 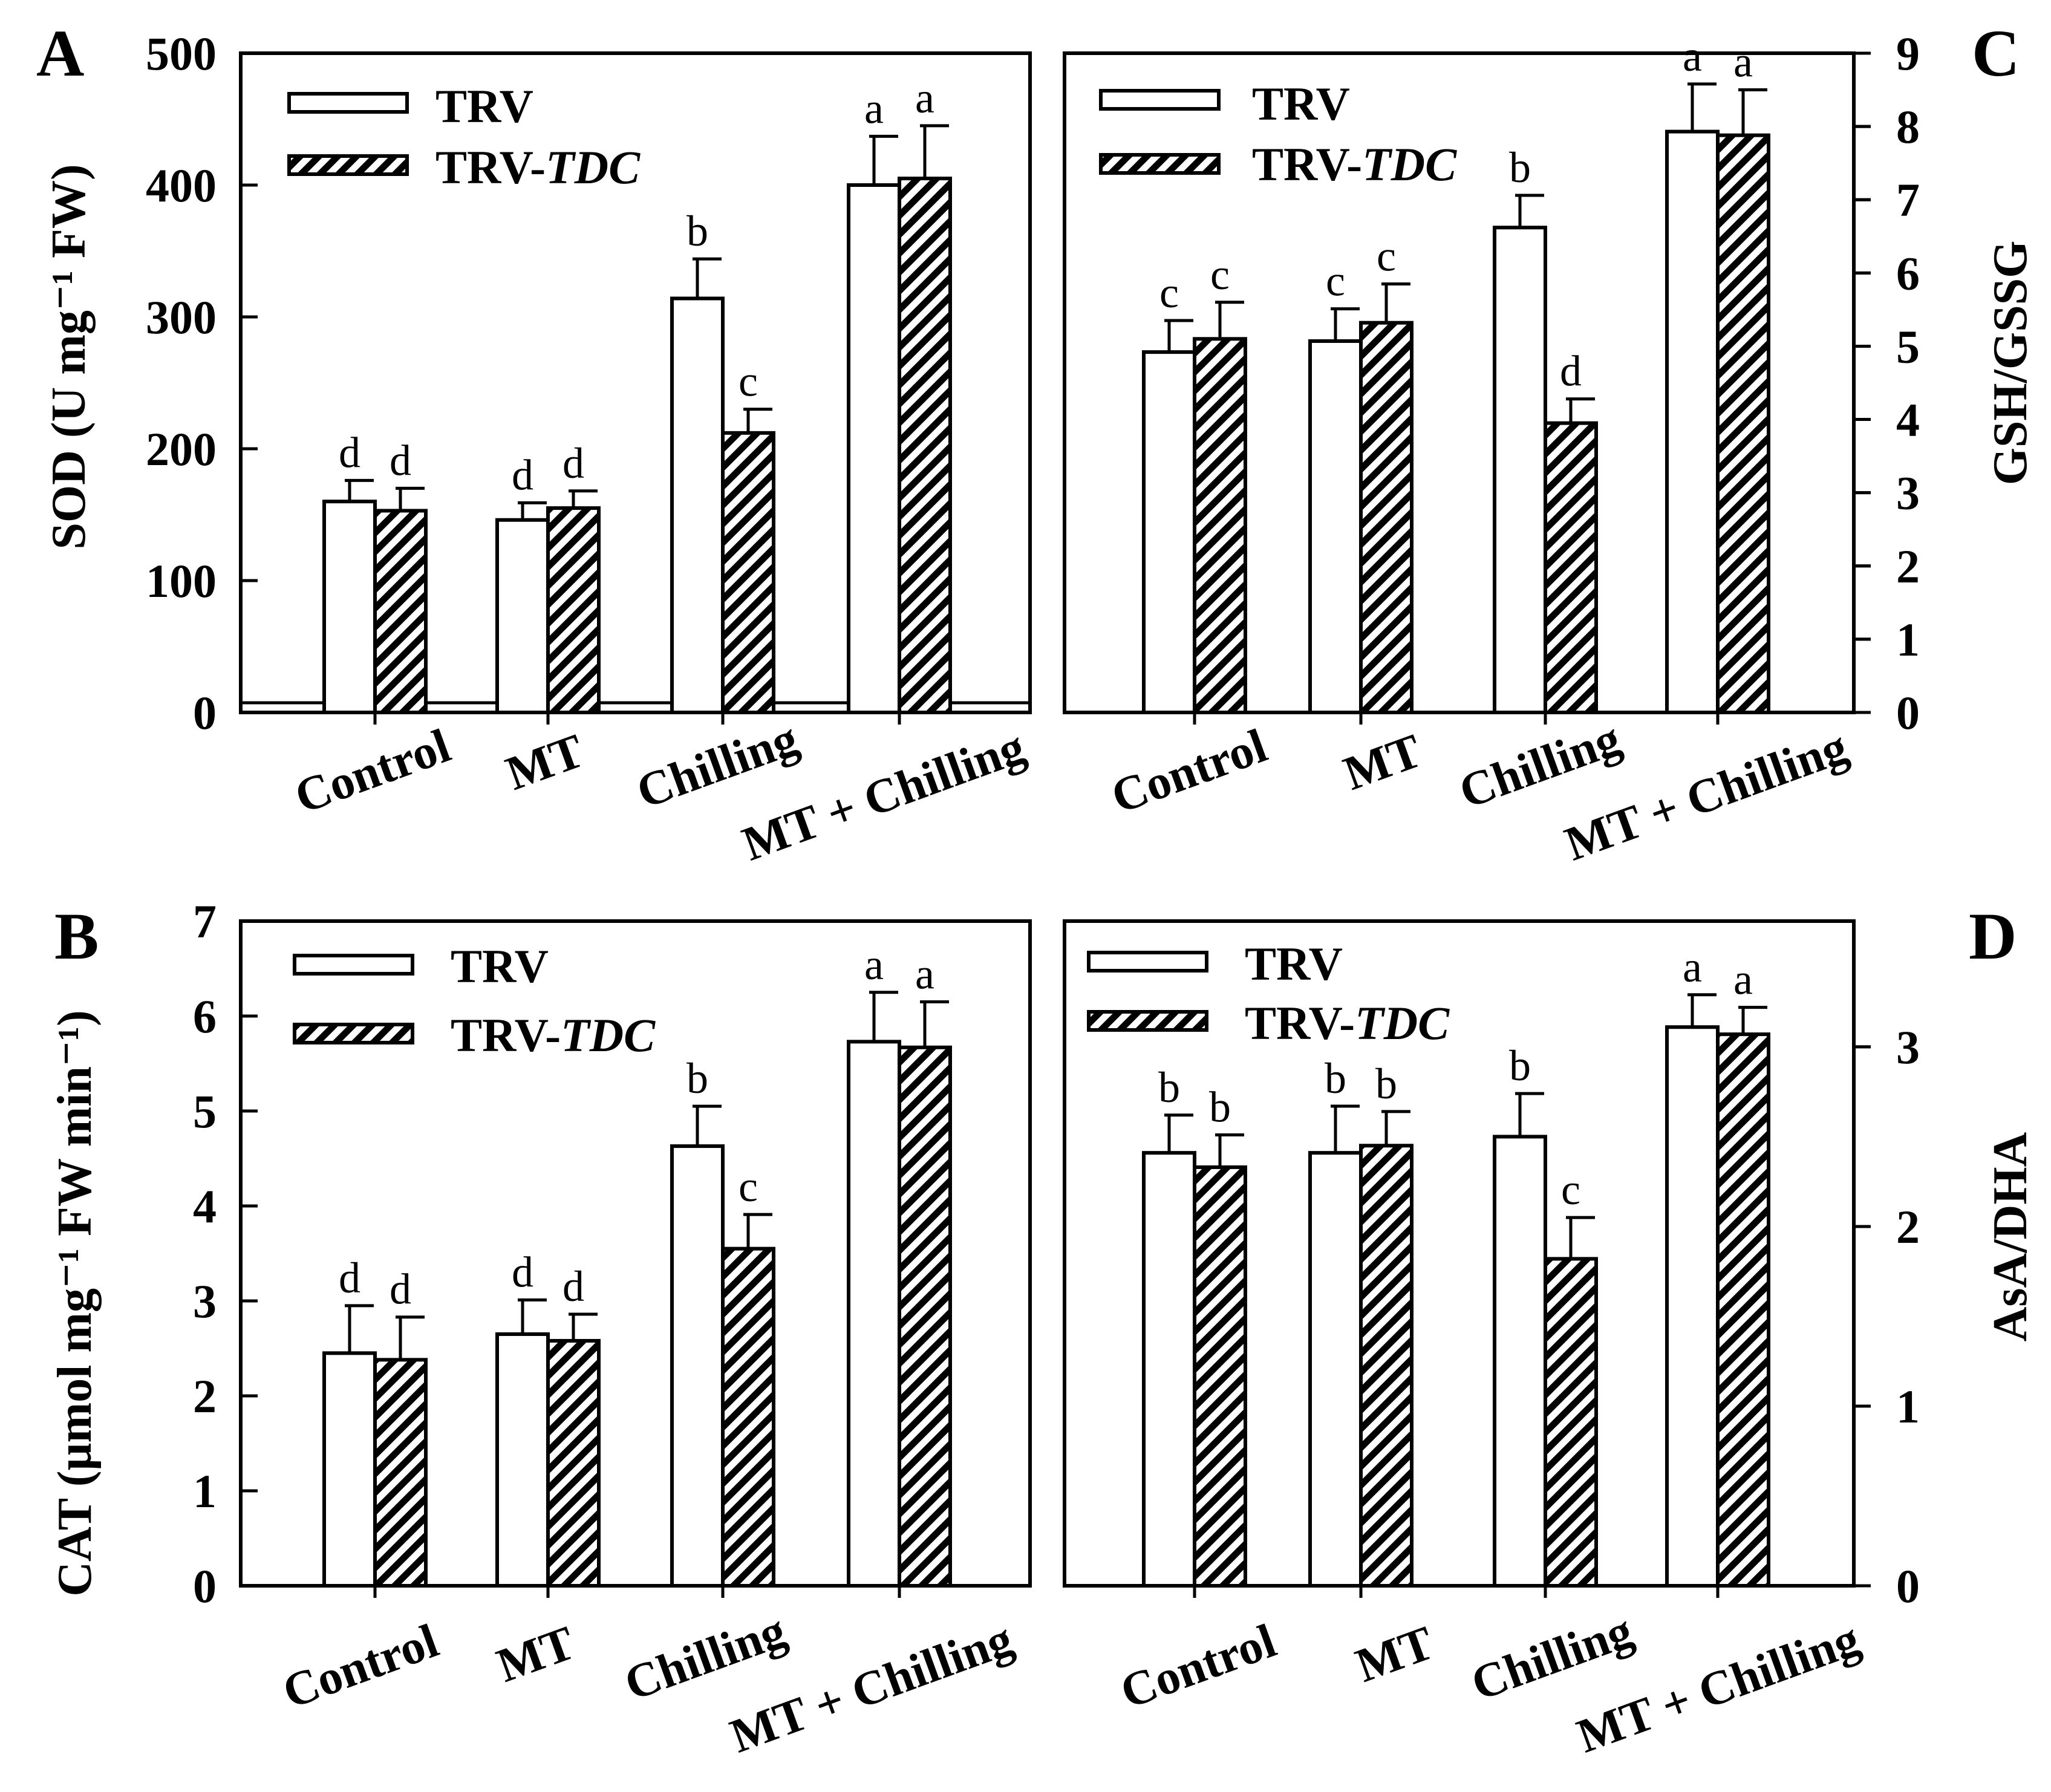 I want to click on panel-b-significance-label: b, so click(x=697, y=1078).